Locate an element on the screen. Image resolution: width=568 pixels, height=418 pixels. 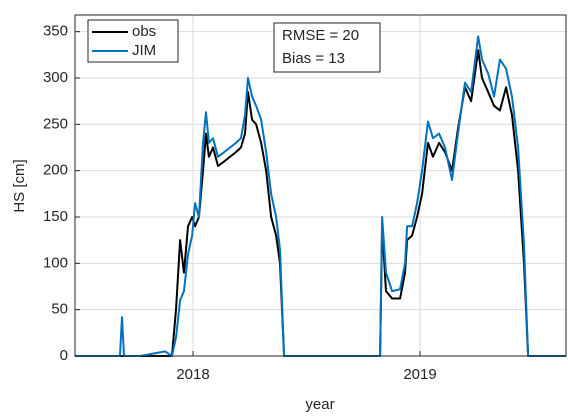
annotation: RMSE = 20 is located at coordinates (320, 35).